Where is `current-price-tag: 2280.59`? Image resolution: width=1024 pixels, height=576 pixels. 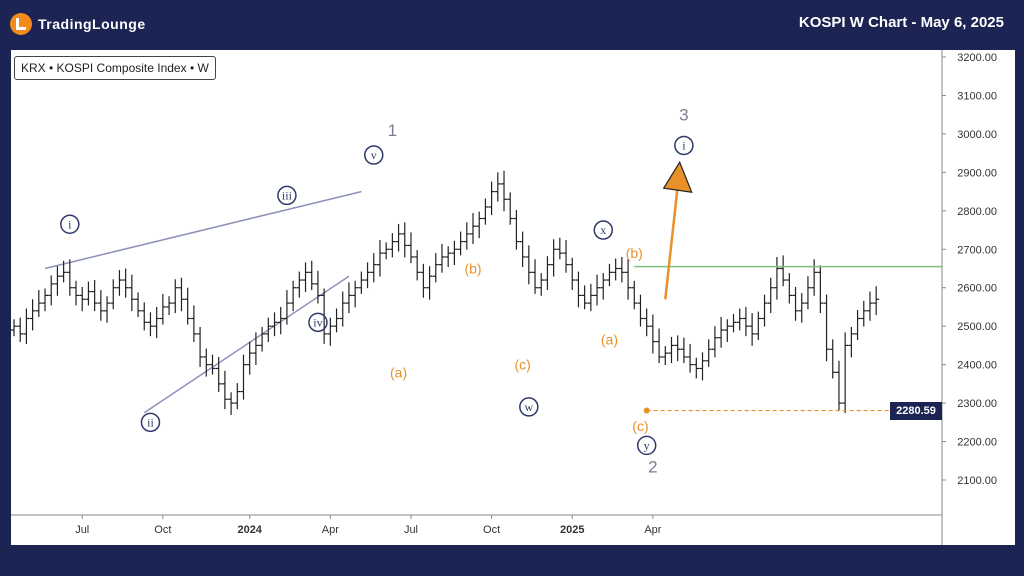
current-price-tag: 2280.59 is located at coordinates (916, 410).